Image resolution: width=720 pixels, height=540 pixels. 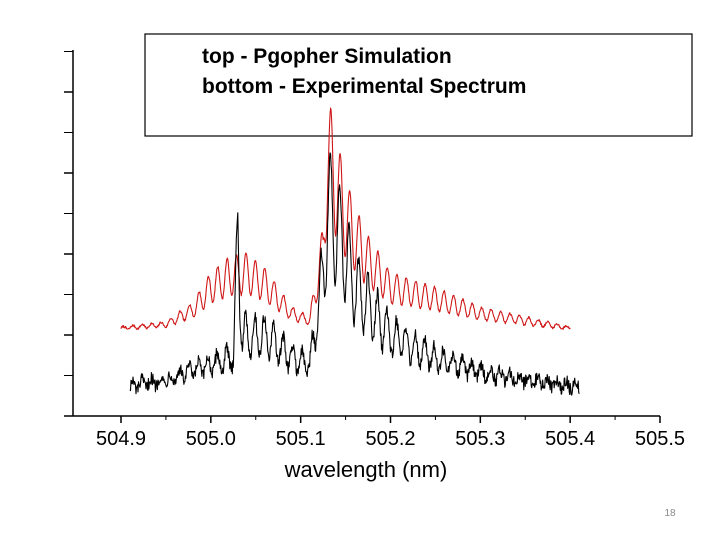 What do you see at coordinates (390, 419) in the screenshot?
I see `x-ticks` at bounding box center [390, 419].